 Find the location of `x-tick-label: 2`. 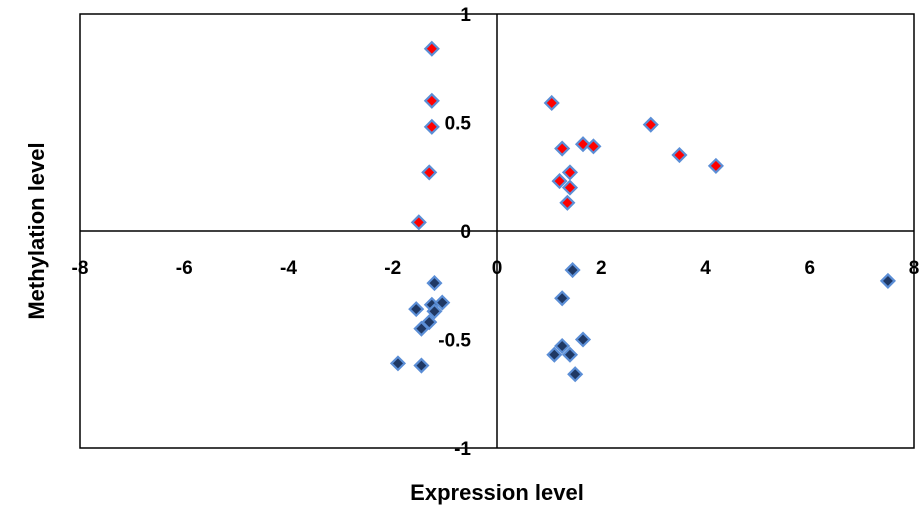

x-tick-label: 2 is located at coordinates (601, 268).